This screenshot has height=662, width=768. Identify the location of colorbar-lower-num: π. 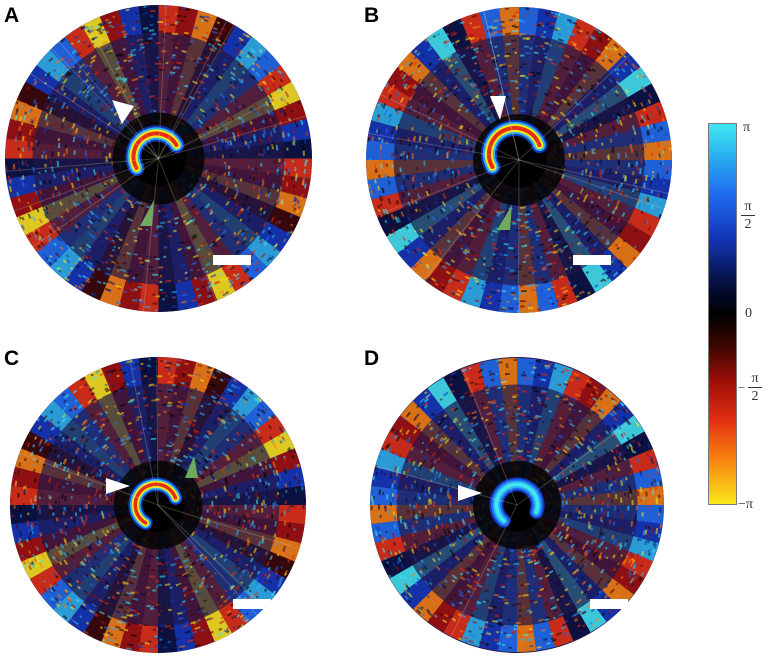
(755, 378).